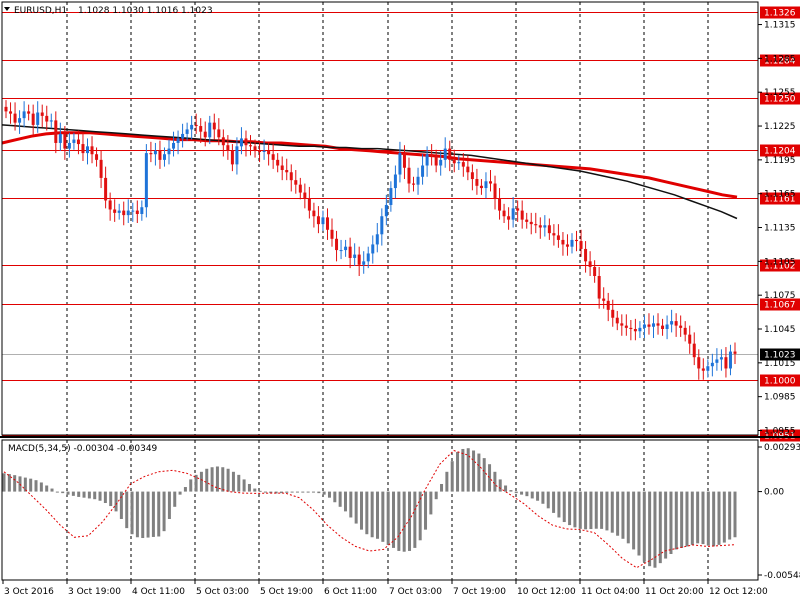 The width and height of the screenshot is (800, 600). What do you see at coordinates (738, 592) in the screenshot?
I see `x-tick-label: 12 Oct 12:00` at bounding box center [738, 592].